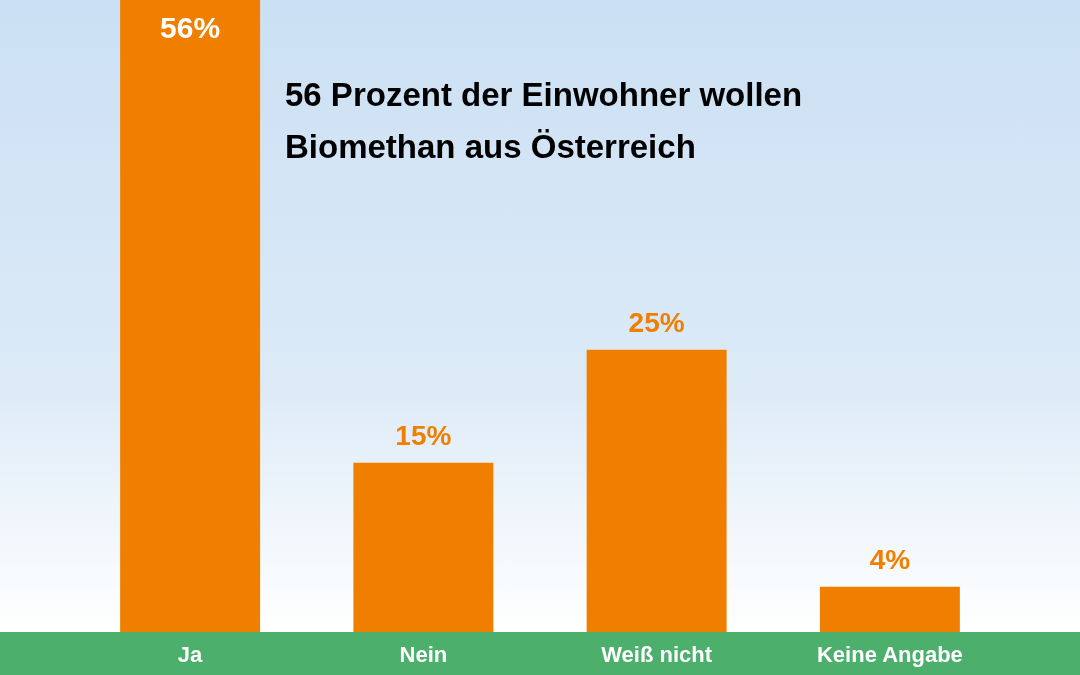 This screenshot has height=675, width=1080. What do you see at coordinates (190, 654) in the screenshot?
I see `x-tick-label: Ja` at bounding box center [190, 654].